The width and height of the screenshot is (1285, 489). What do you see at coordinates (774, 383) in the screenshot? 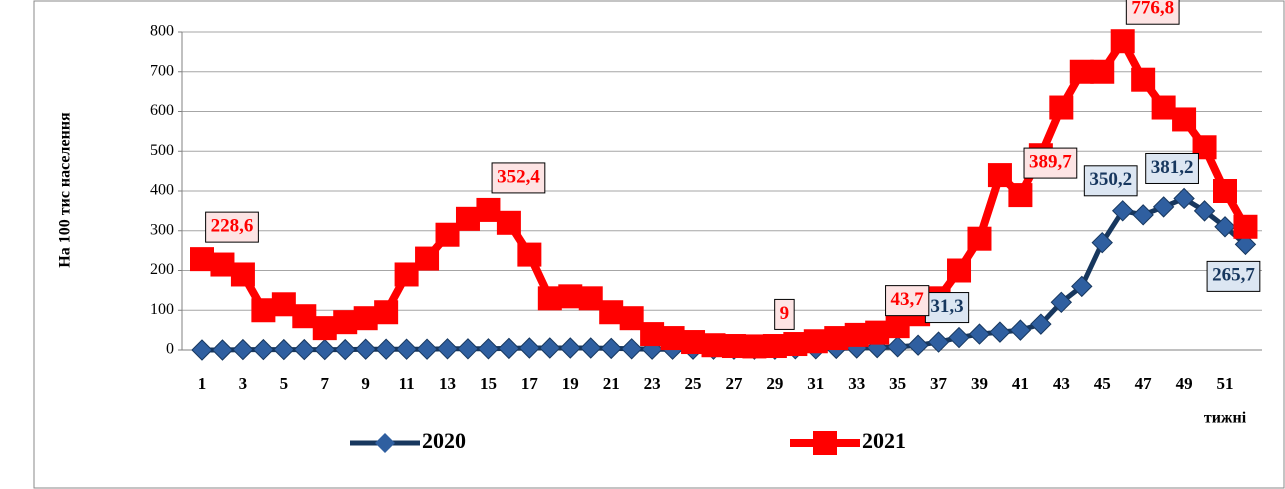
I see `x-tick-label: 29` at bounding box center [774, 383].